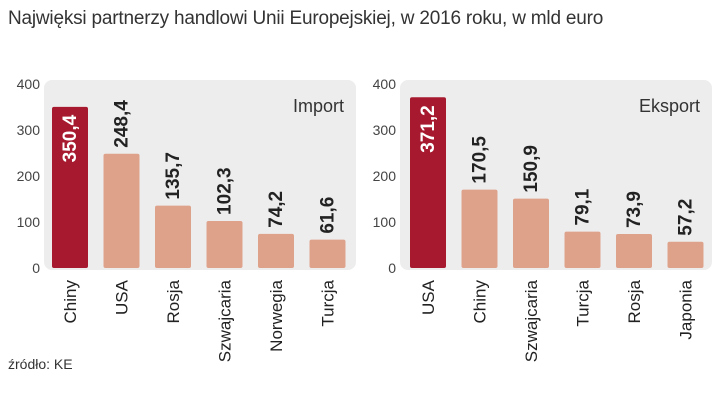 The height and width of the screenshot is (406, 720). Describe the element at coordinates (318, 106) in the screenshot. I see `panel-label: Import` at that location.